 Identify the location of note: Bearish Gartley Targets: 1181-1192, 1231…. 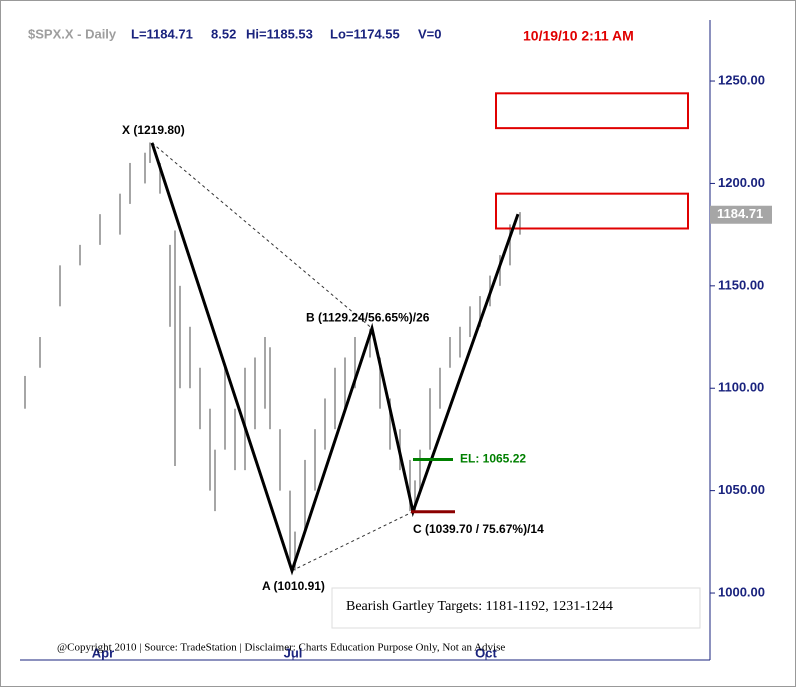
(479, 606).